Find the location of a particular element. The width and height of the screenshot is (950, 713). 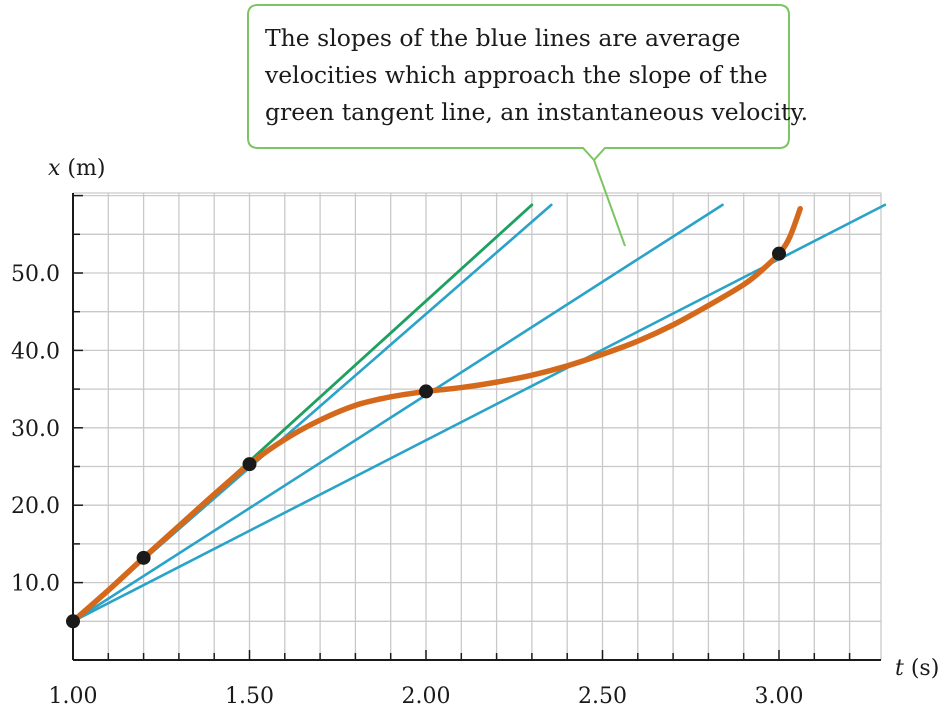

x-tick-label: 2.00 is located at coordinates (426, 696).